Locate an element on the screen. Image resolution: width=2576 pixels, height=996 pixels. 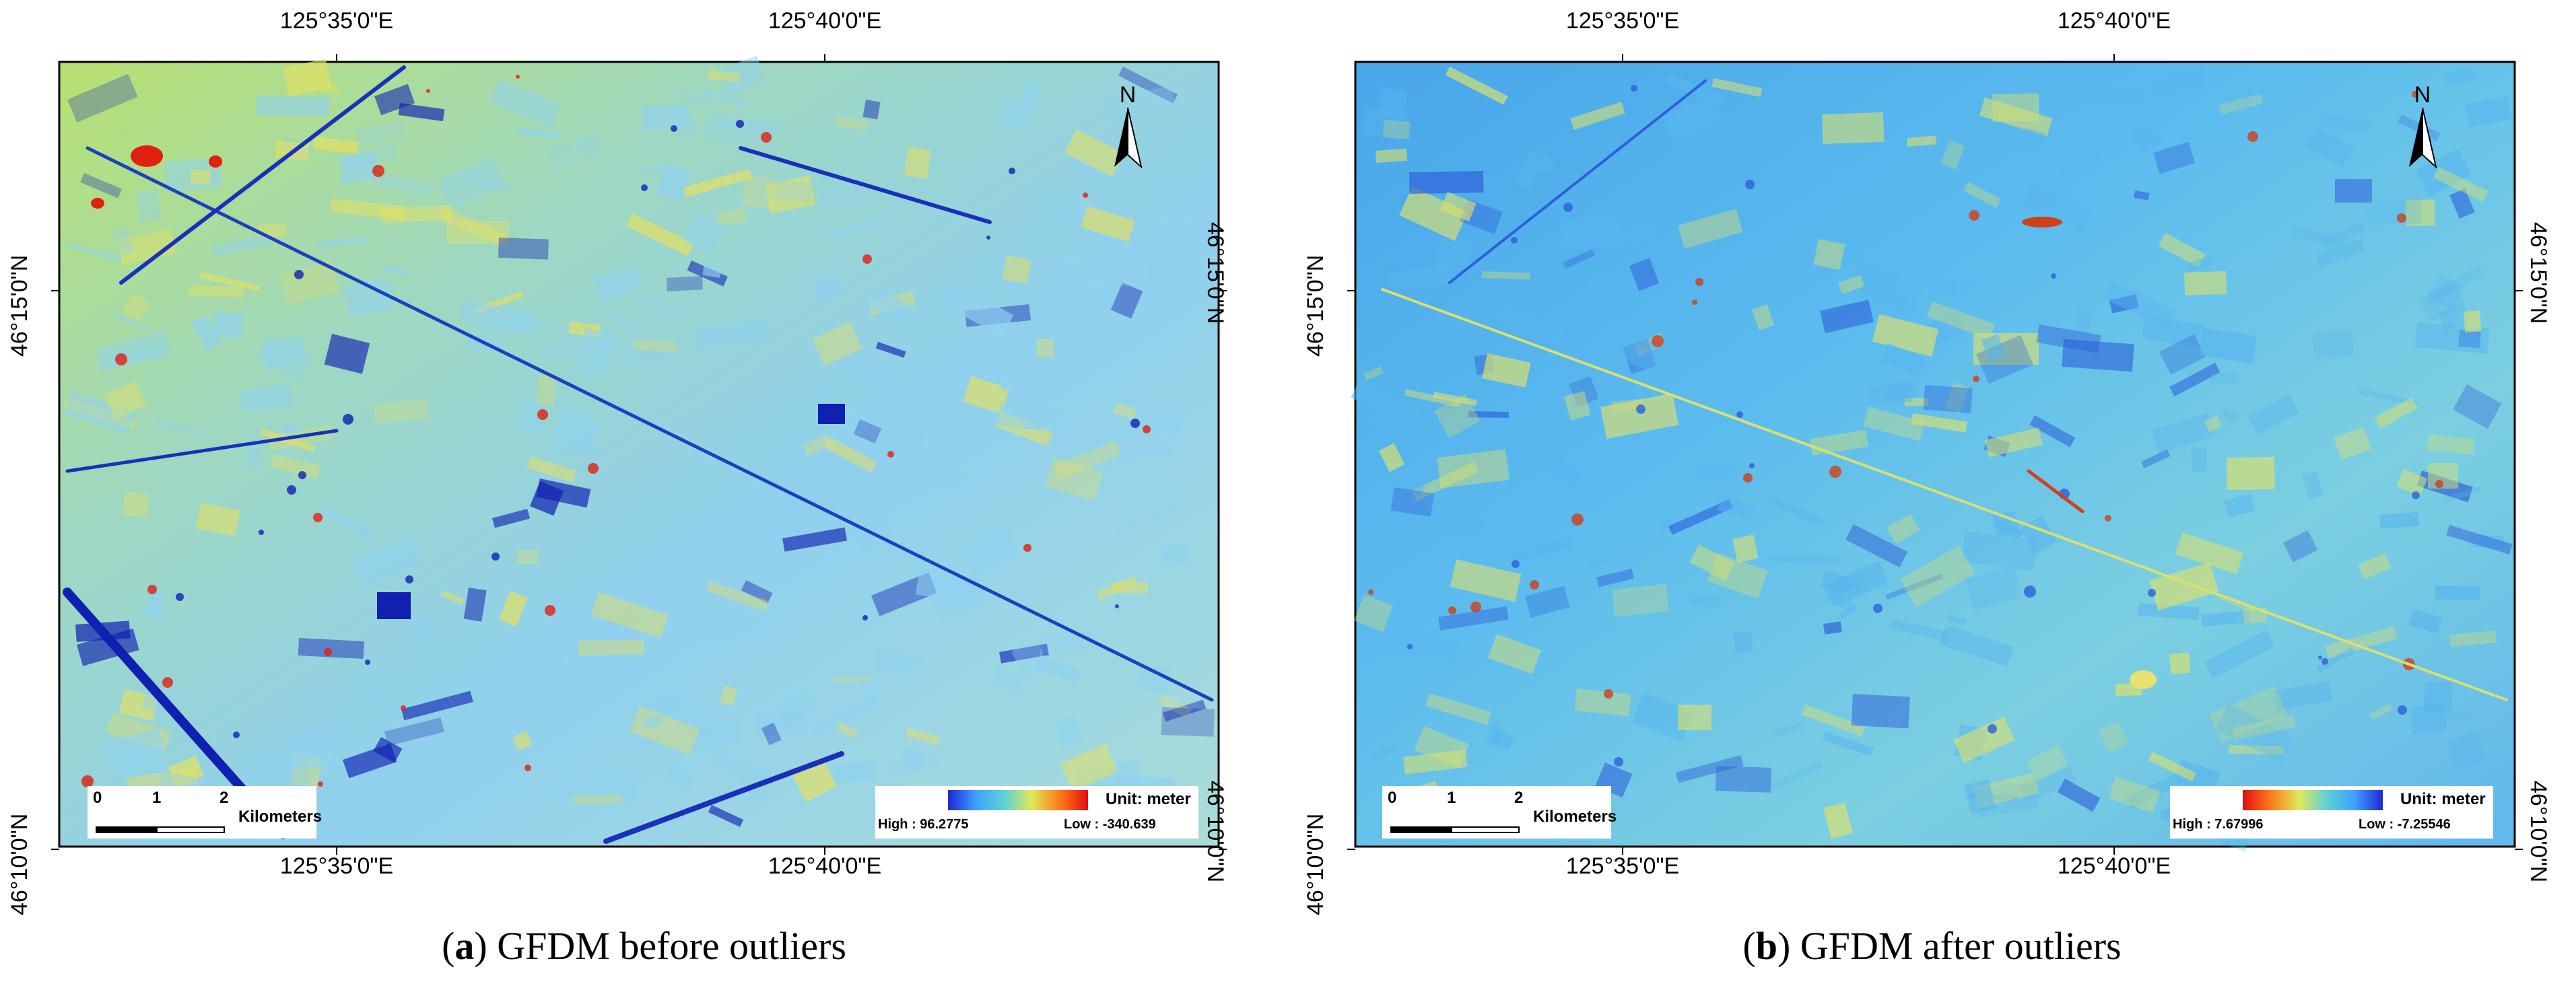
top-lon-2: 125°40'0"E is located at coordinates (2114, 21).